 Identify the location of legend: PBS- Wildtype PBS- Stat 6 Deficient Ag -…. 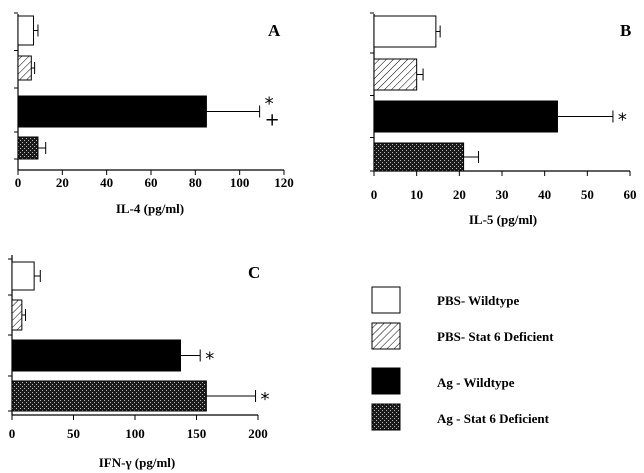
(462, 358).